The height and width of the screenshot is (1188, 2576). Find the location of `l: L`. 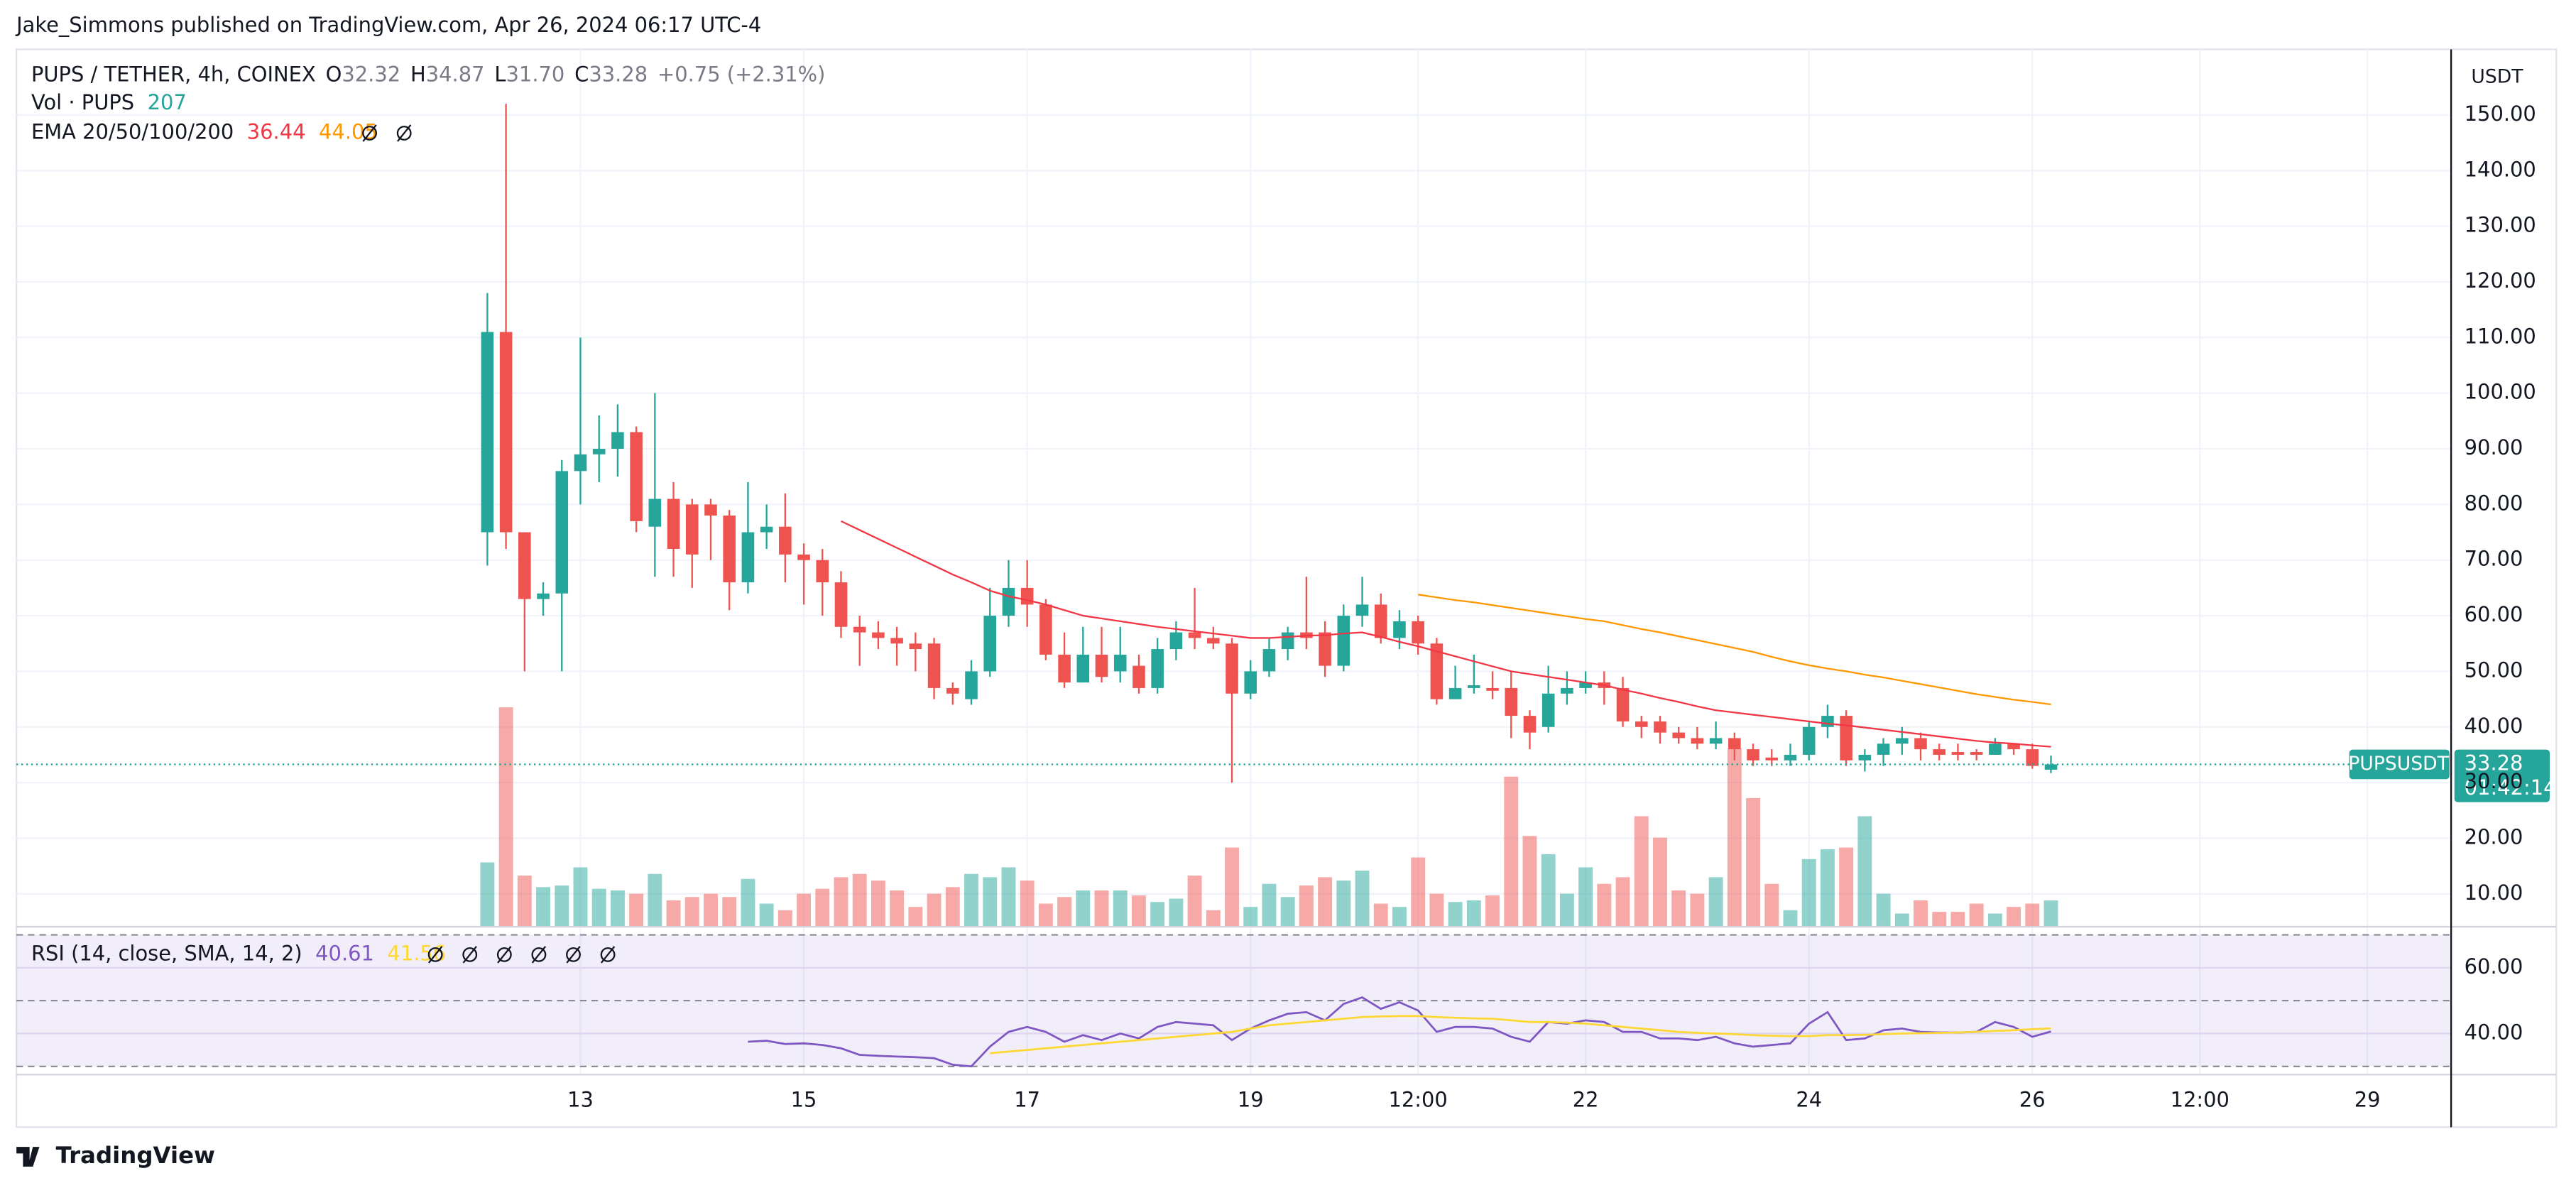

l: L is located at coordinates (500, 74).